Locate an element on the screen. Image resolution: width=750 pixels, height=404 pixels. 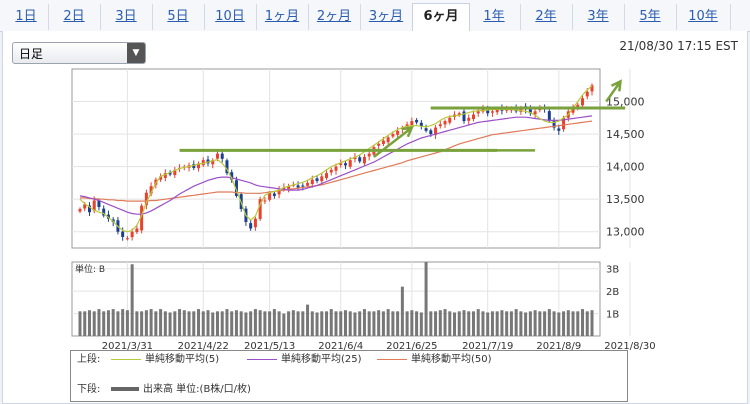
tab-9: 1年 is located at coordinates (494, 17).